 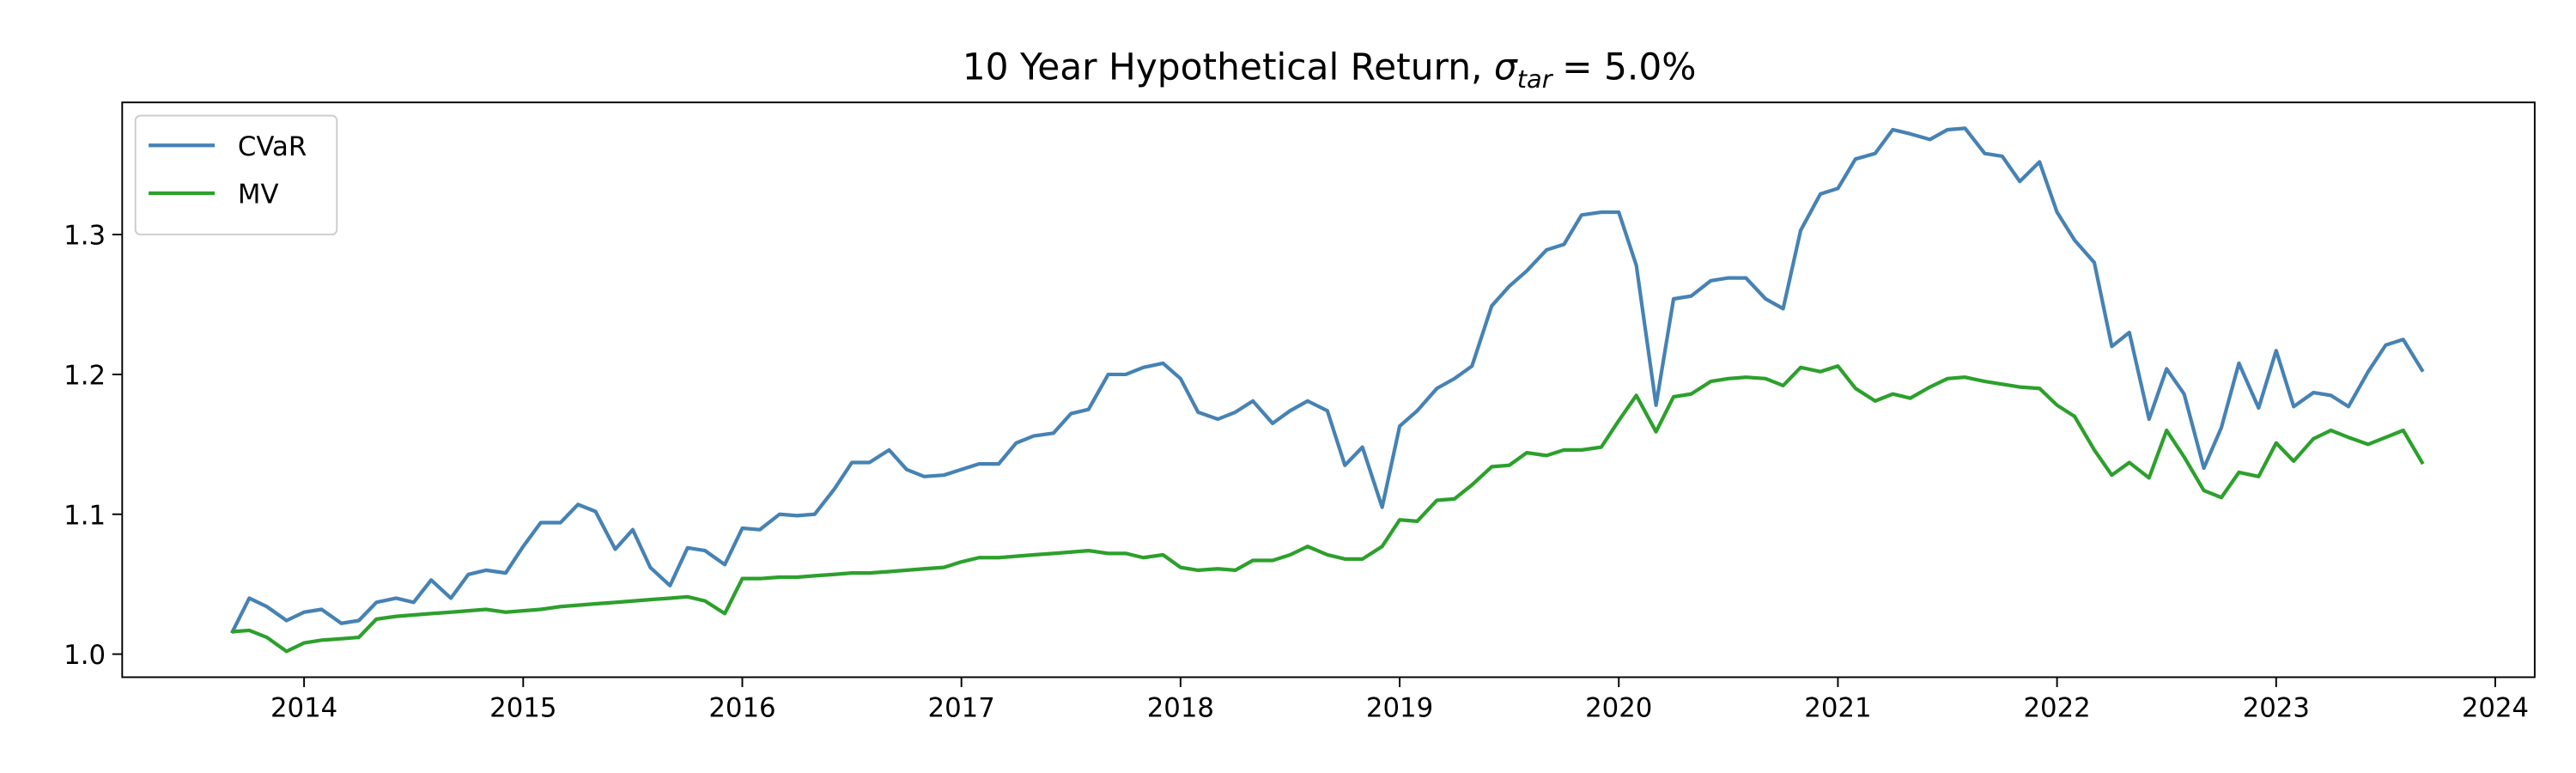 I want to click on x-tick-label: 2017, so click(x=962, y=708).